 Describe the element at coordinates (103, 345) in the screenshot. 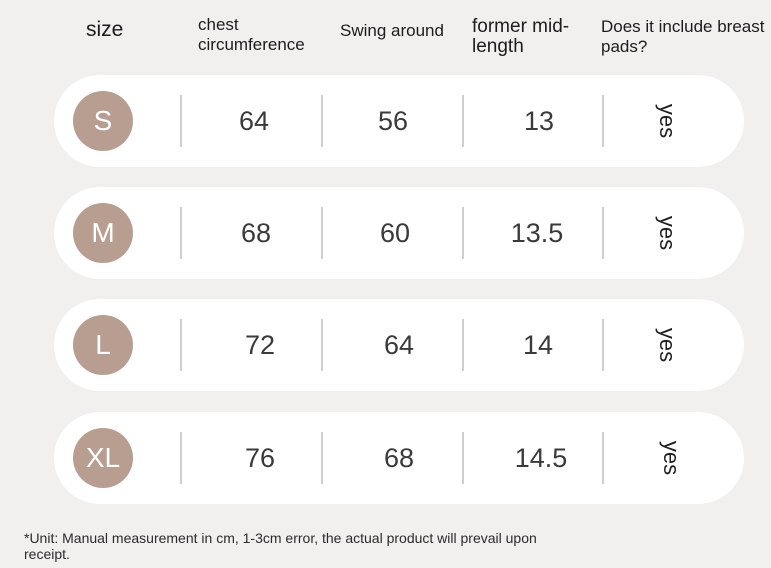

I see `size-badge: L` at that location.